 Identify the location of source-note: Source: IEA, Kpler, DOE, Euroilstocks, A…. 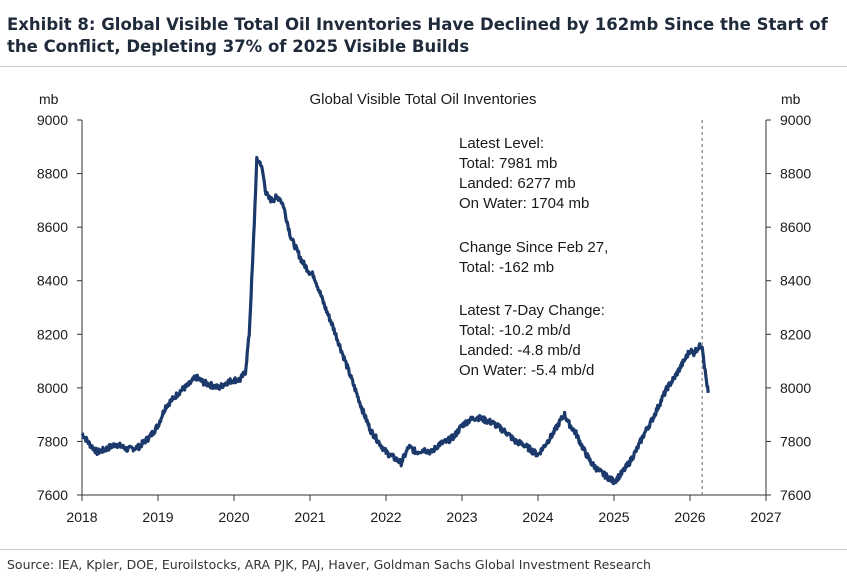
(329, 564).